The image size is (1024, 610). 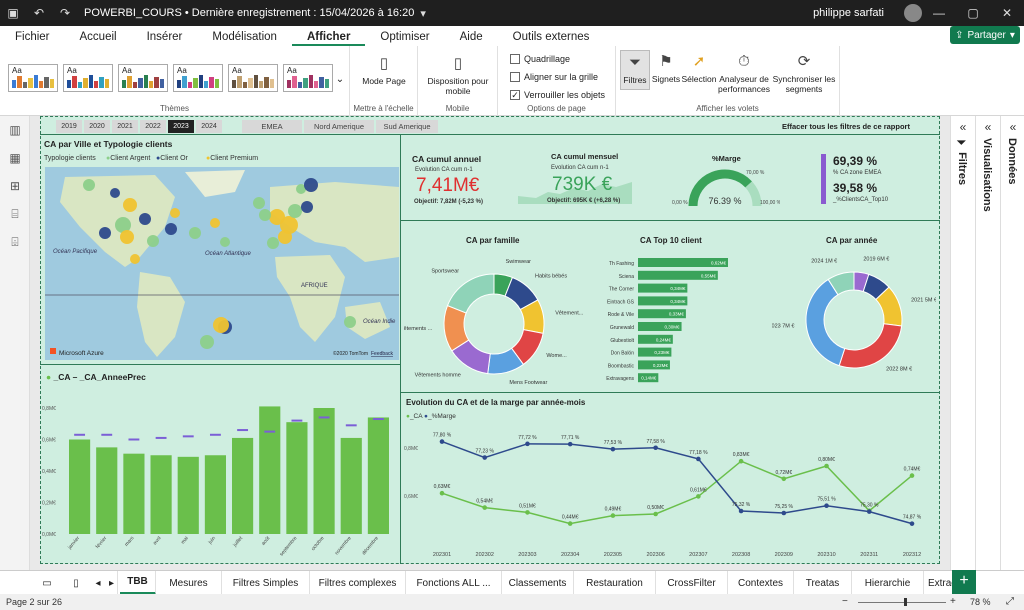 I want to click on table-view-icon: ▦, so click(x=15, y=158).